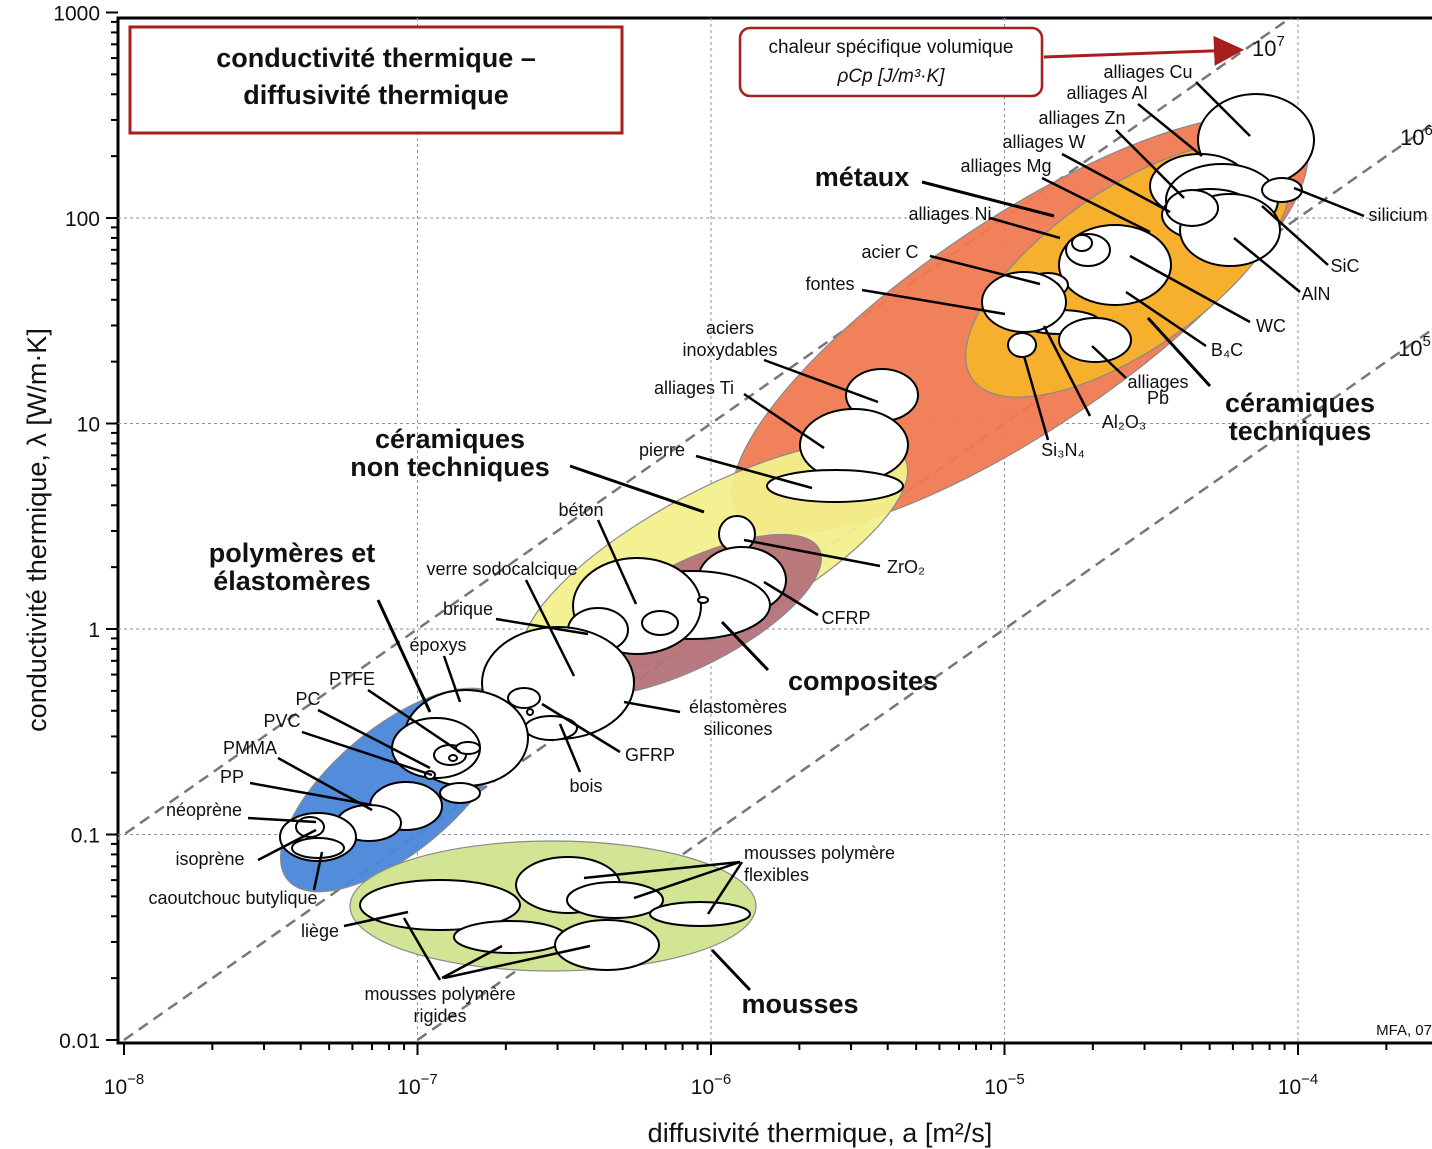  What do you see at coordinates (1271, 326) in the screenshot?
I see `label-wc: WC` at bounding box center [1271, 326].